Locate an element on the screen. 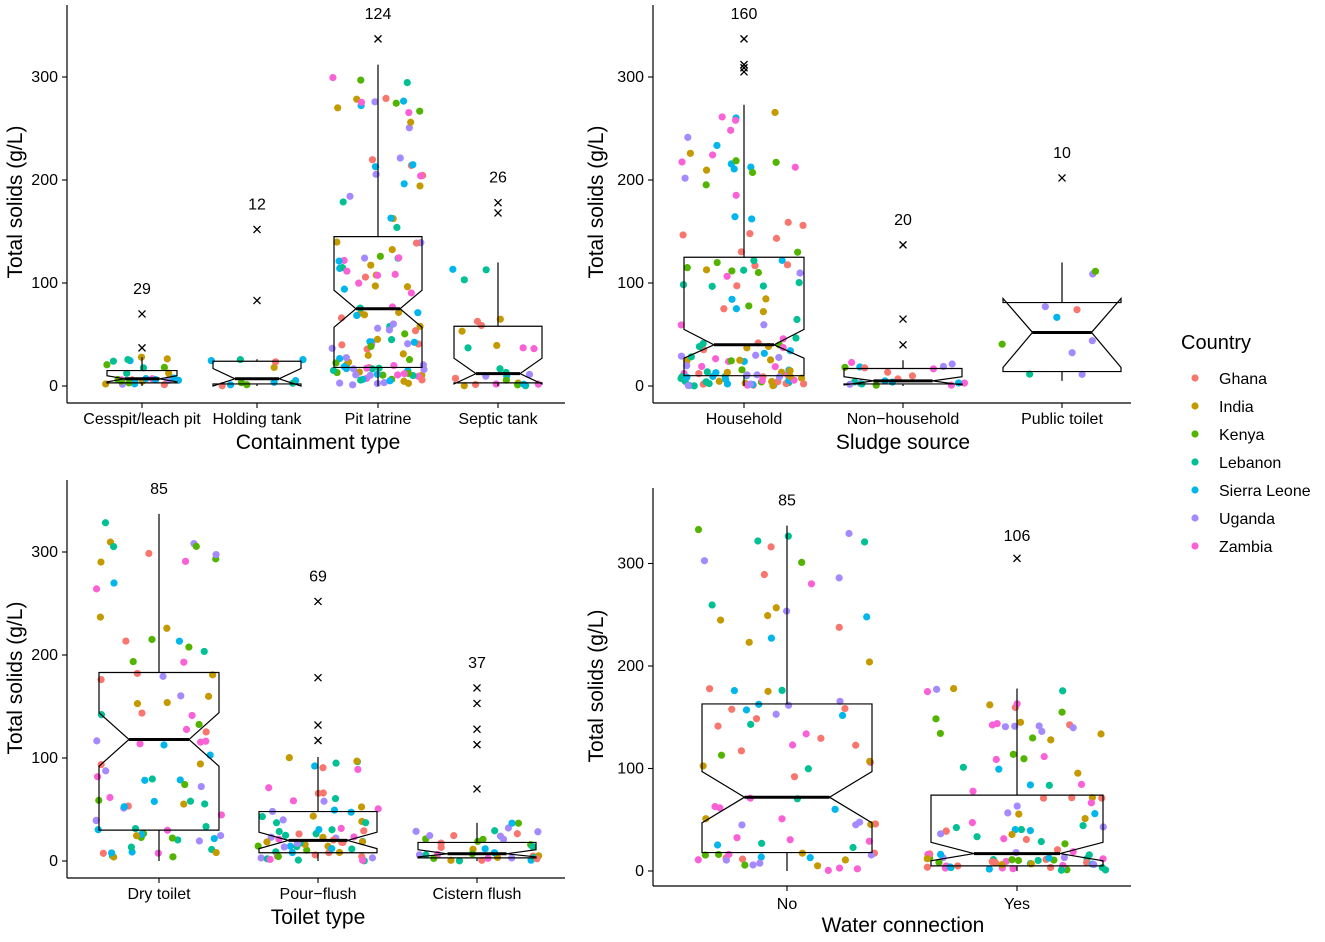 This screenshot has height=942, width=1325. legend-title: Country is located at coordinates (1216, 343).